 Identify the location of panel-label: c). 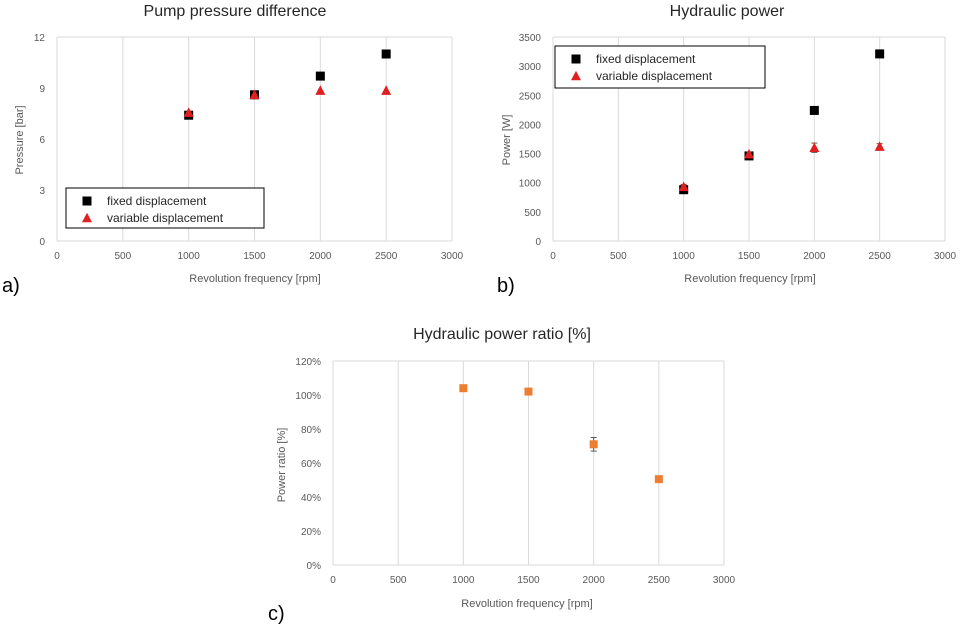
(276, 614).